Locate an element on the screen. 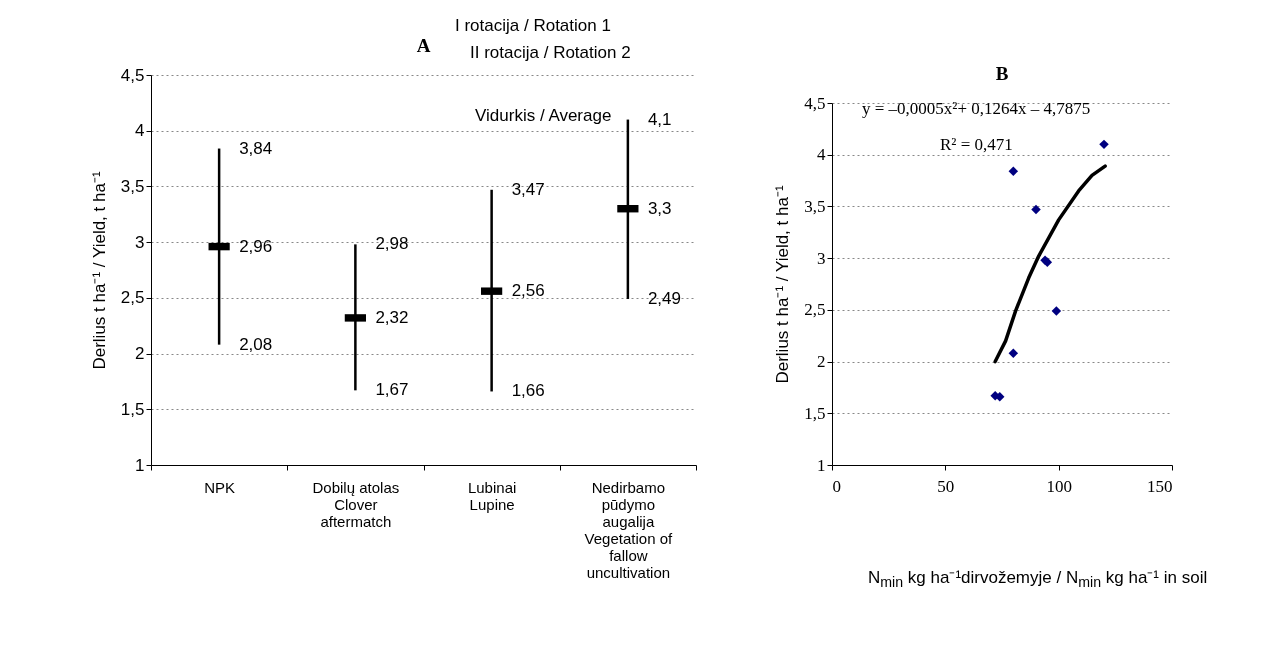  x-tick-label: 50 is located at coordinates (946, 486).